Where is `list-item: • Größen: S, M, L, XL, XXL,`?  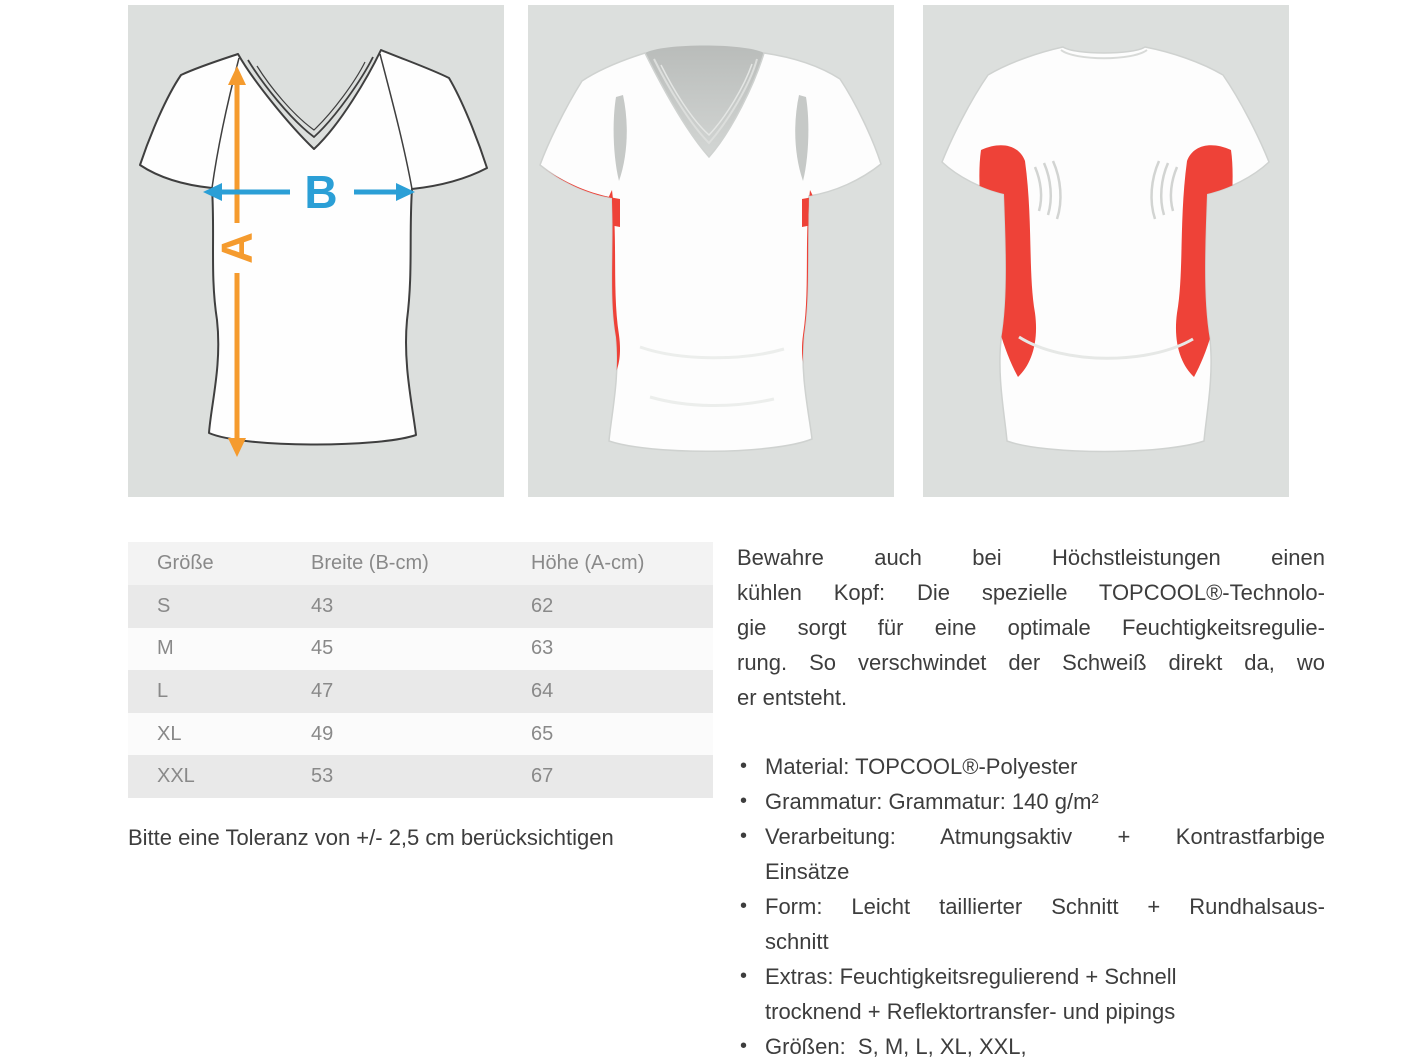
list-item: • Größen: S, M, L, XL, XXL, is located at coordinates (1031, 1045).